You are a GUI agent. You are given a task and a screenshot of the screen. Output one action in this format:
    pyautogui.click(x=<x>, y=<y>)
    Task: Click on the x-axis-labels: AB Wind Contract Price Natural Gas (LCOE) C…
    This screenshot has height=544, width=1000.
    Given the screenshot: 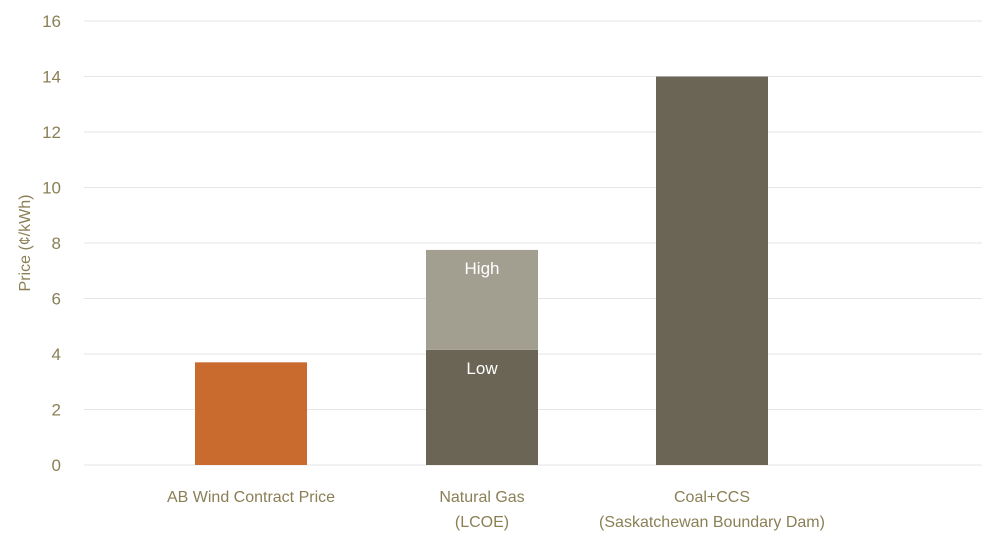 What is the action you would take?
    pyautogui.click(x=496, y=510)
    